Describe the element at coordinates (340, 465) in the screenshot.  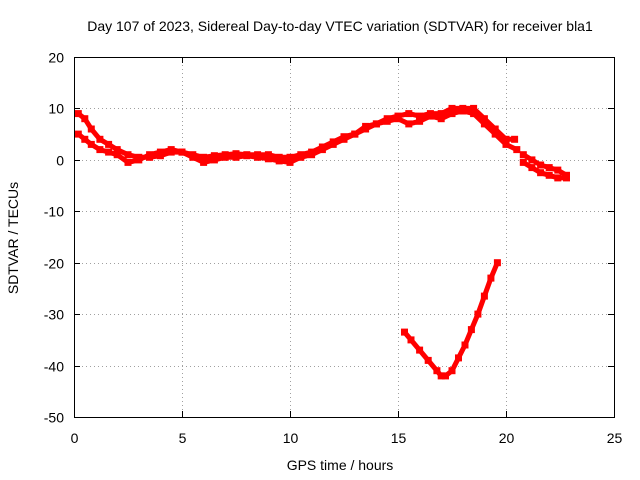
I see `x-axis-label: GPS time / hours` at that location.